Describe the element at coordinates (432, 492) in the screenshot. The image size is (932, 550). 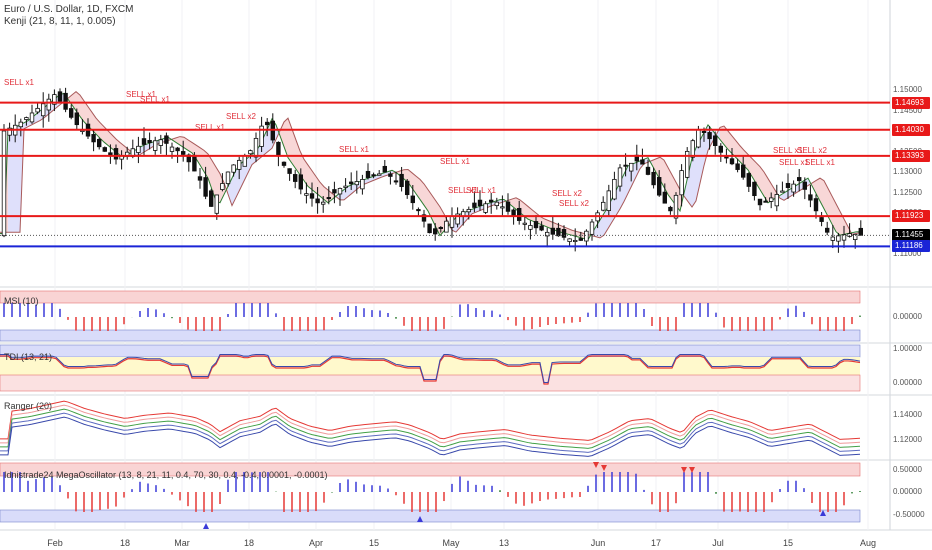
I see `mega-histogram` at that location.